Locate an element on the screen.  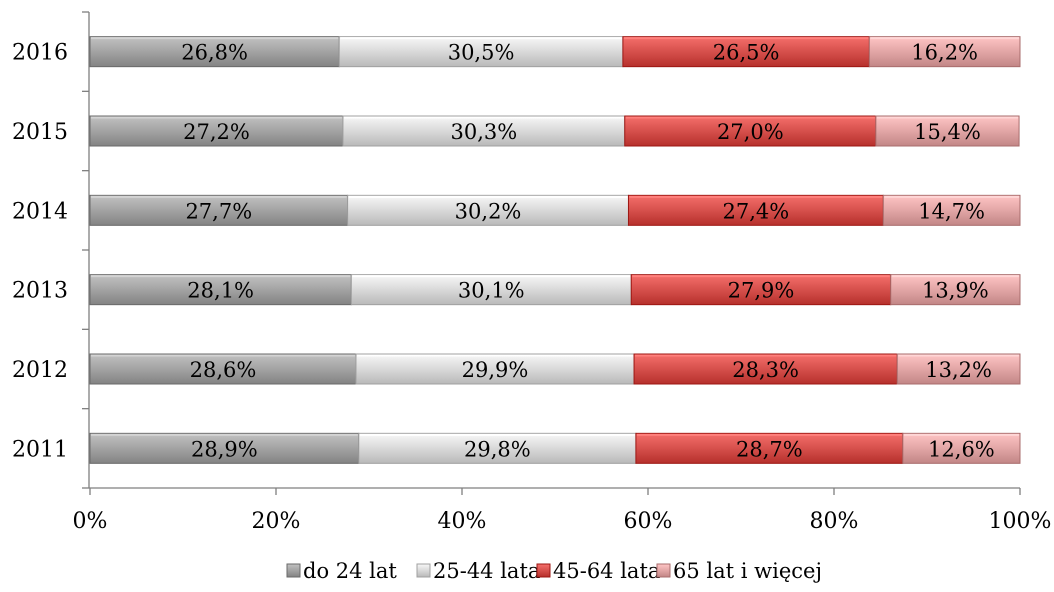
data-label: 29,8% is located at coordinates (497, 449).